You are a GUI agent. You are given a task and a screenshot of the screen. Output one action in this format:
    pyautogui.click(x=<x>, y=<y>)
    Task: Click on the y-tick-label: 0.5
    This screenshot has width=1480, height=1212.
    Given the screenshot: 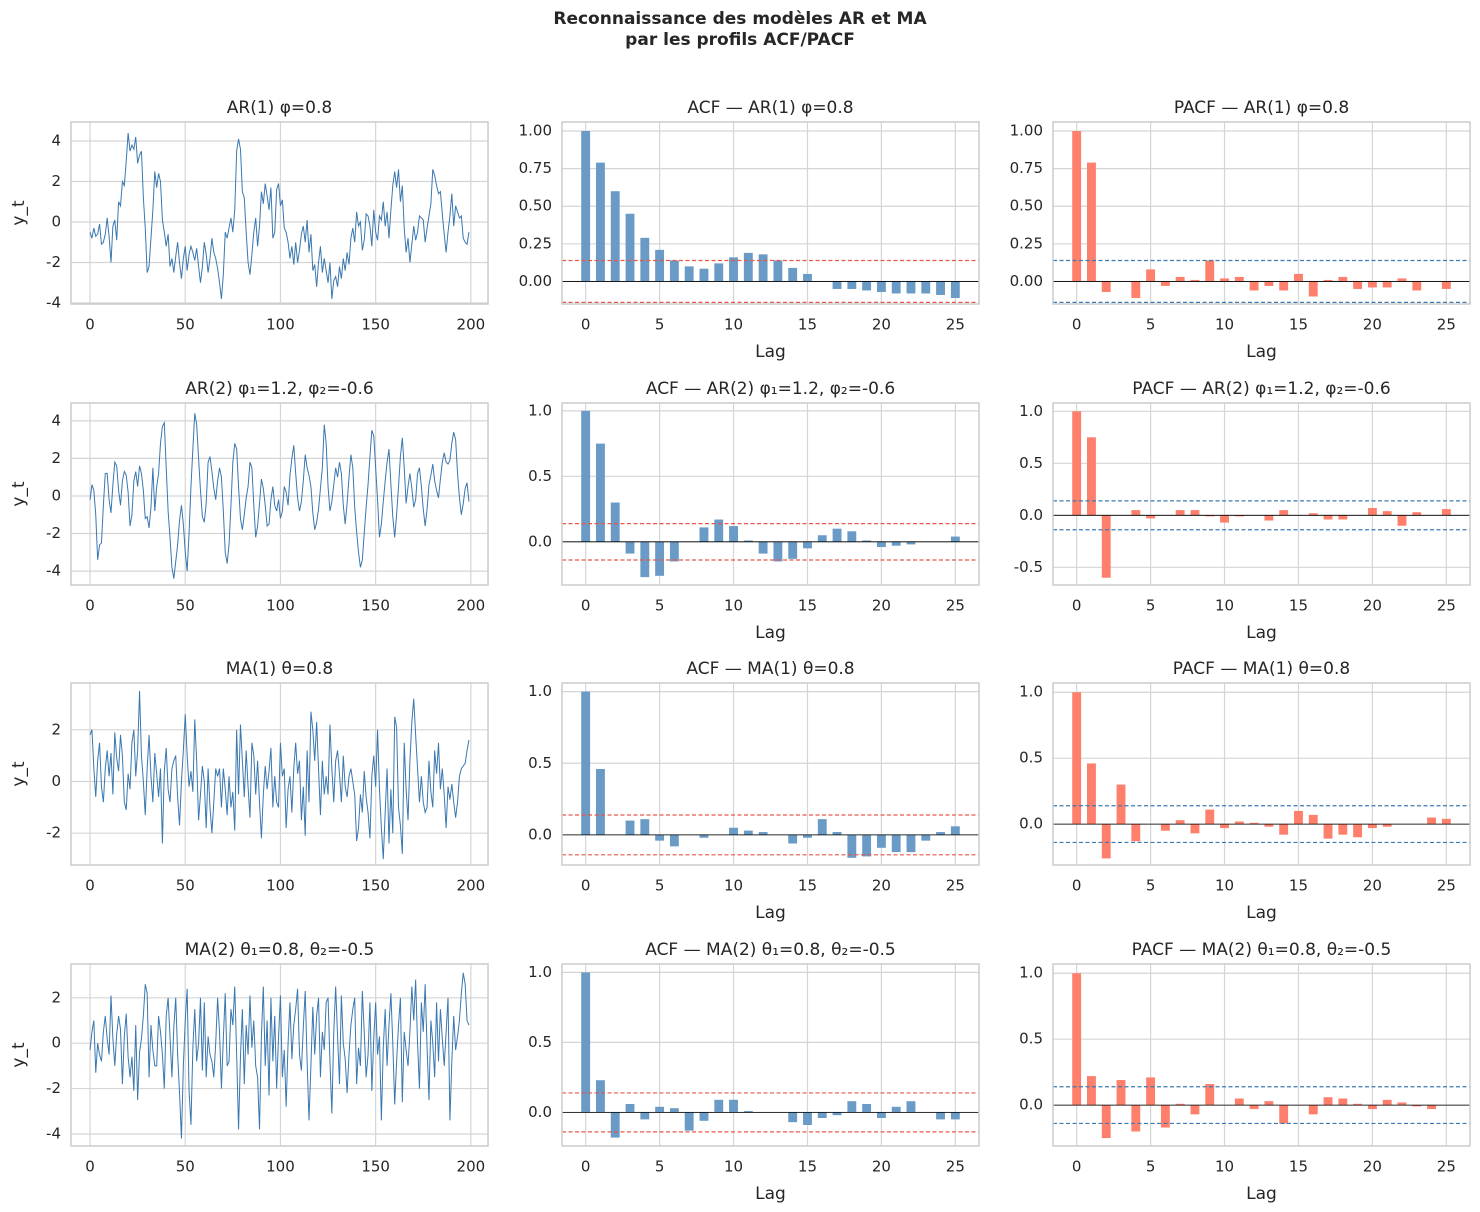 What is the action you would take?
    pyautogui.click(x=1031, y=758)
    